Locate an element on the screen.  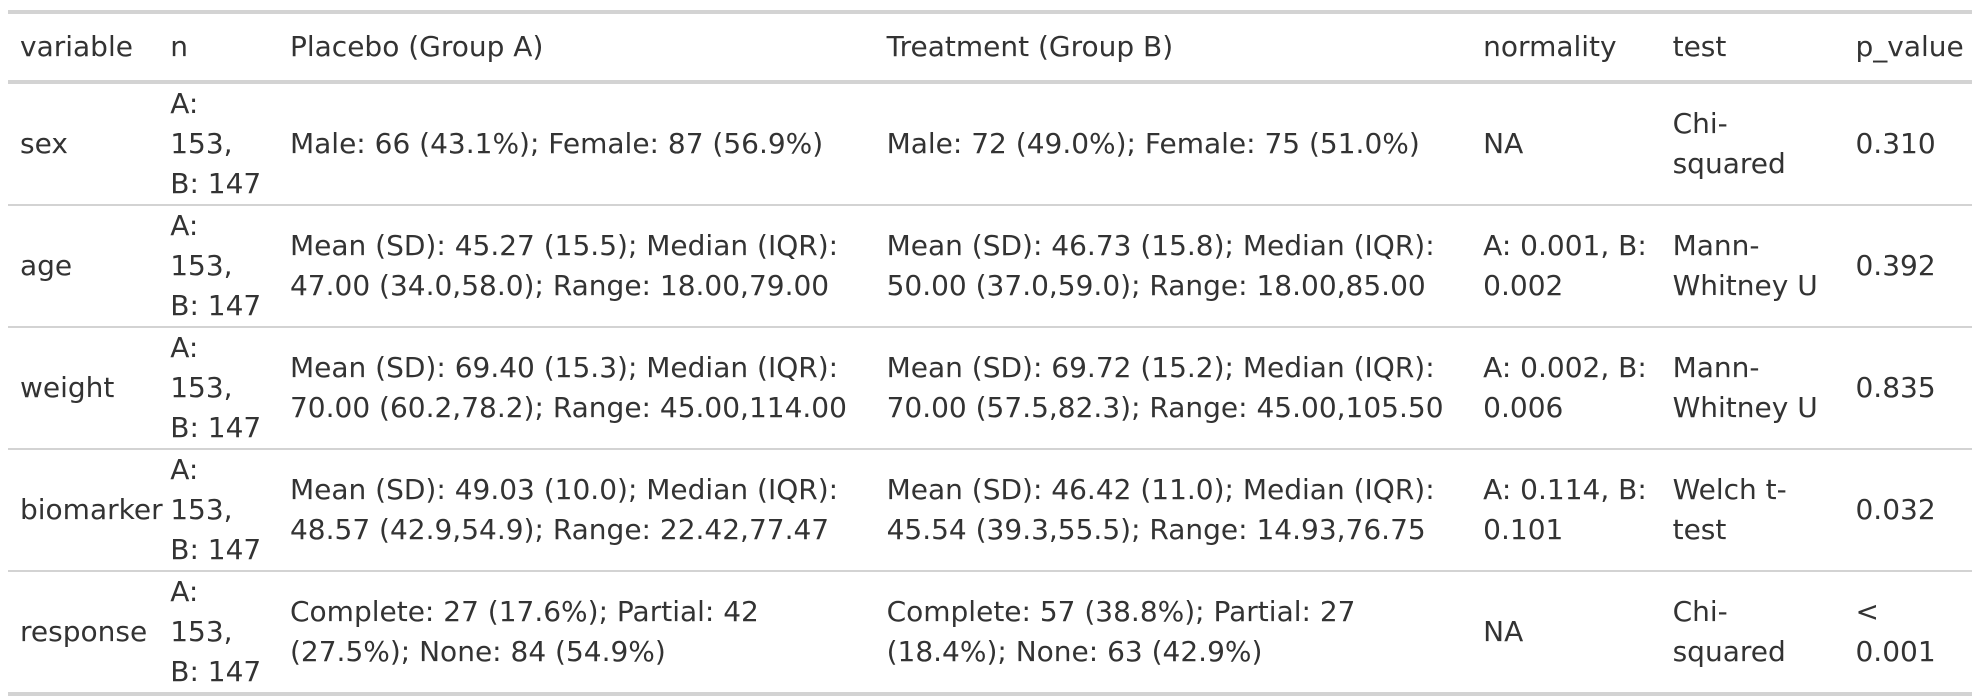
header-variable: variable is located at coordinates (76, 46).